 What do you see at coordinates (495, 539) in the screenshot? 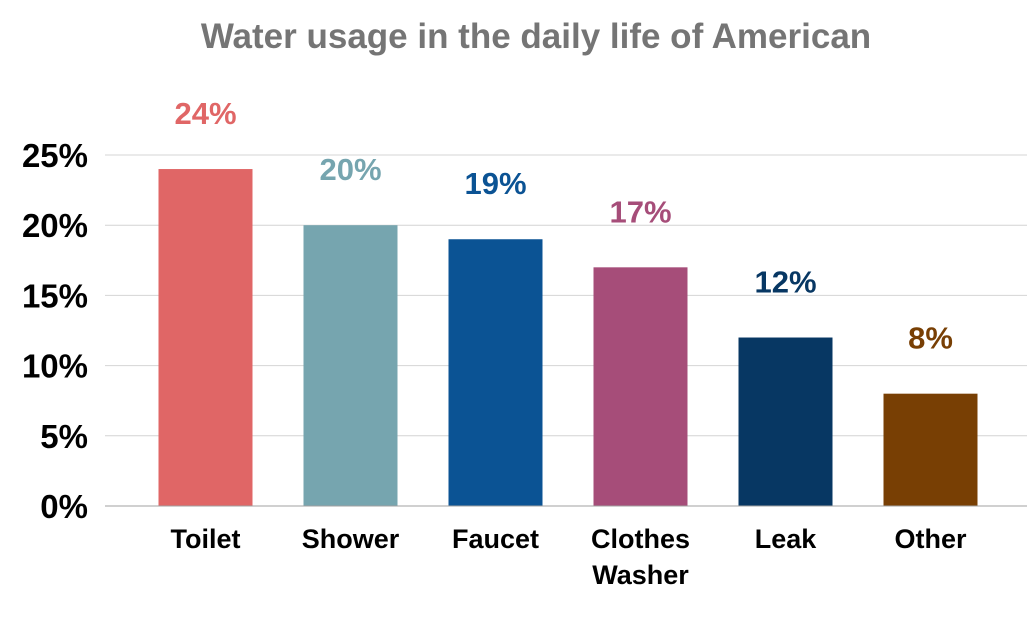
I see `x-tick-label: Faucet` at bounding box center [495, 539].